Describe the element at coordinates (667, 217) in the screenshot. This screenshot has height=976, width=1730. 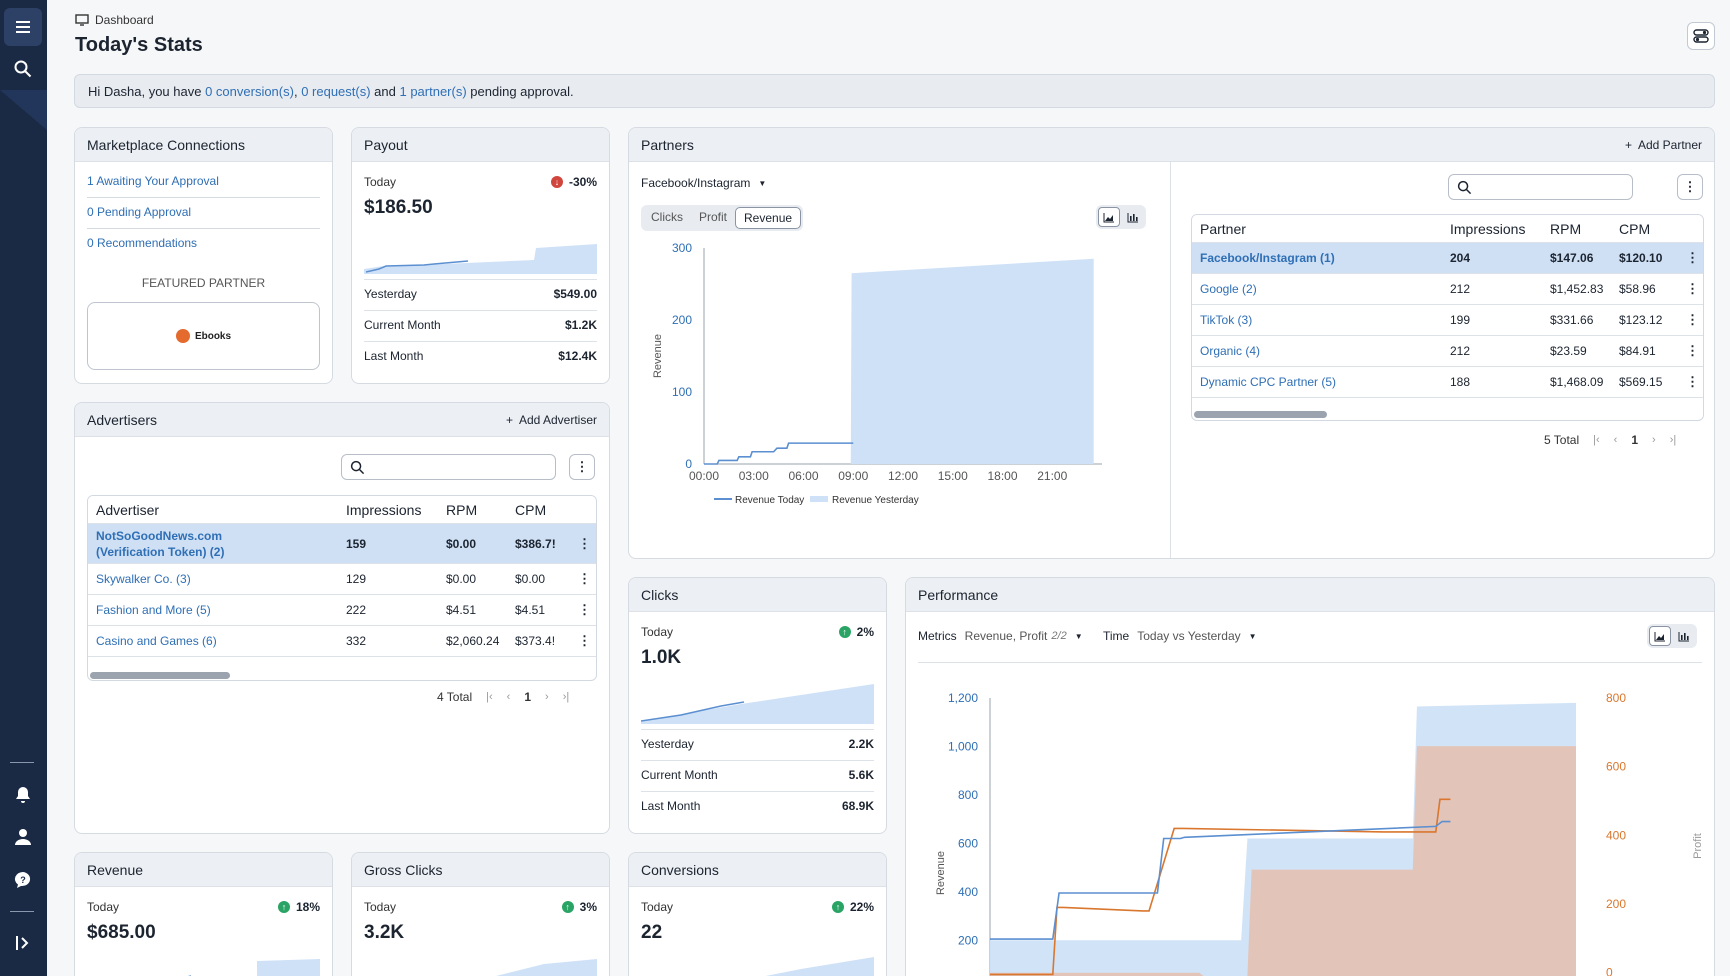
I see `tab-clicks: Clicks` at that location.